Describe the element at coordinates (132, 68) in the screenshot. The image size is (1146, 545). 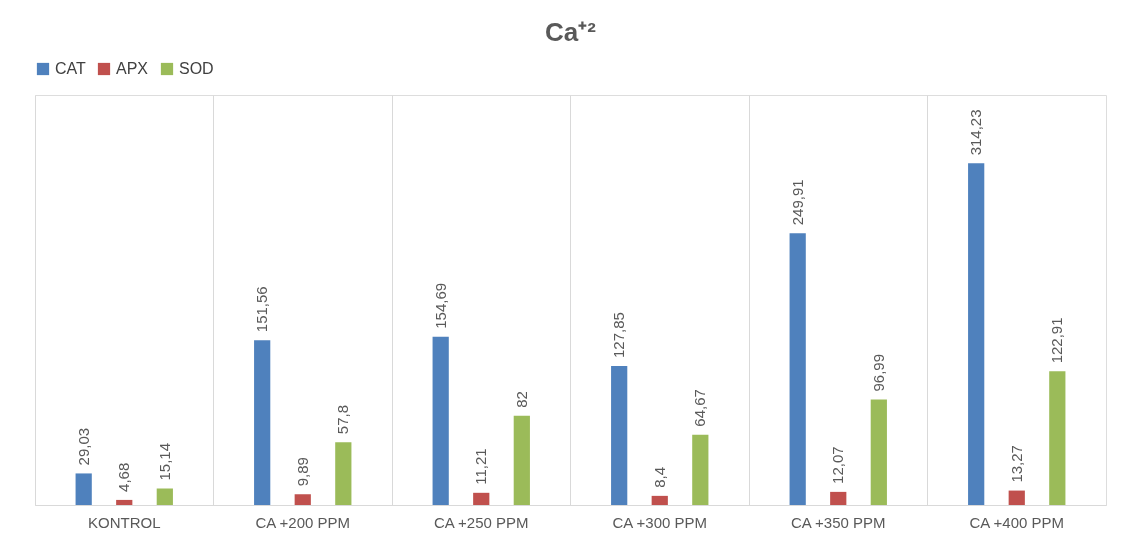
I see `legend-label: APX` at that location.